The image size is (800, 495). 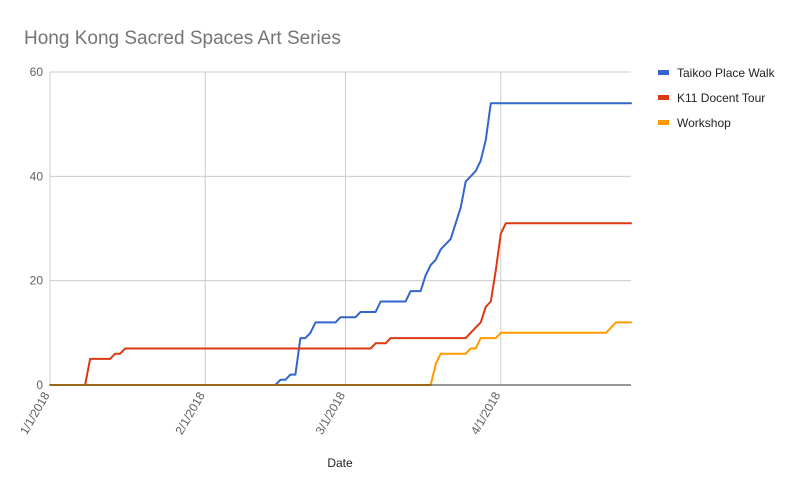 What do you see at coordinates (260, 413) in the screenshot?
I see `x-axis-ticks: 1/1/2018 2/1/2018 3/1/2018 4/1/2018` at bounding box center [260, 413].